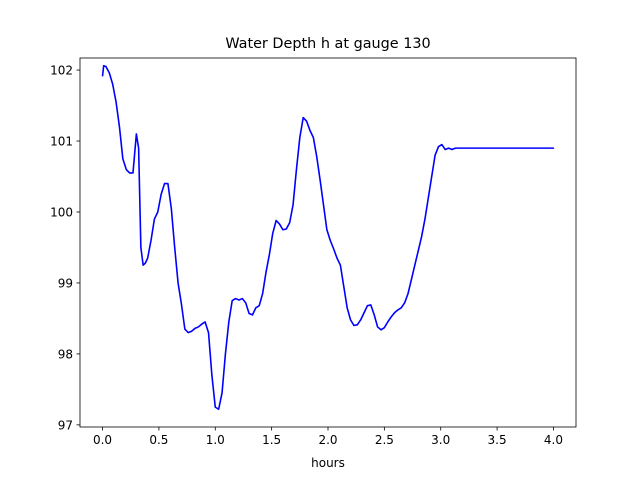 Image resolution: width=640 pixels, height=480 pixels. I want to click on y-tick-label: 99, so click(65, 283).